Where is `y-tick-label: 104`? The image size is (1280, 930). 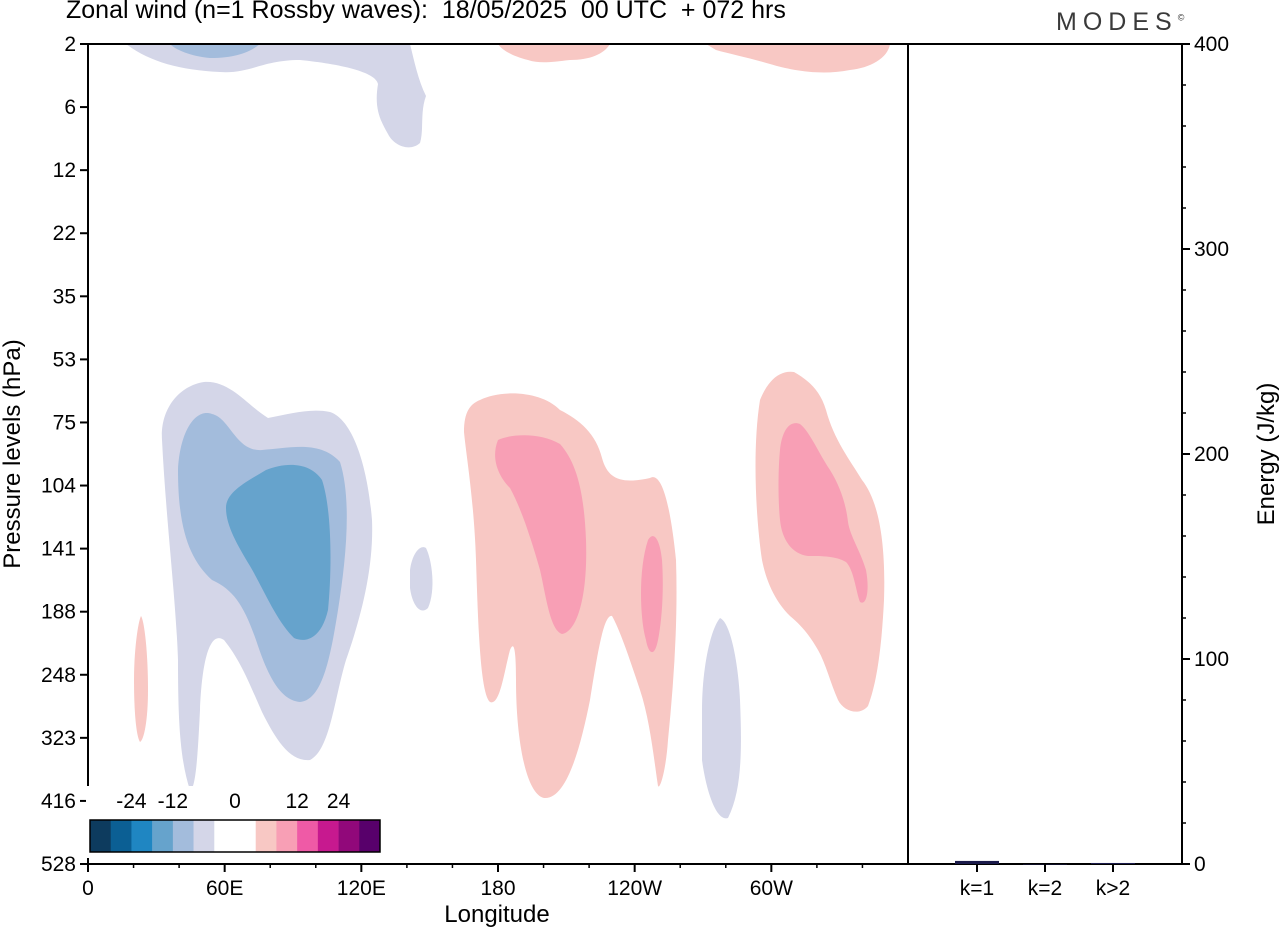 y-tick-label: 104 is located at coordinates (58, 486).